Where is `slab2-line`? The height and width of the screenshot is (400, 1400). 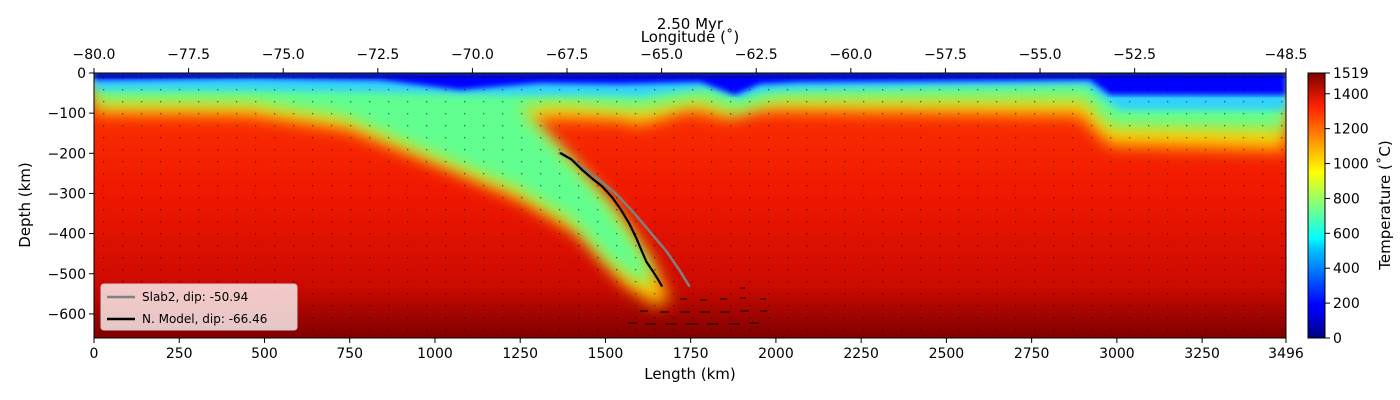 slab2-line is located at coordinates (624, 220).